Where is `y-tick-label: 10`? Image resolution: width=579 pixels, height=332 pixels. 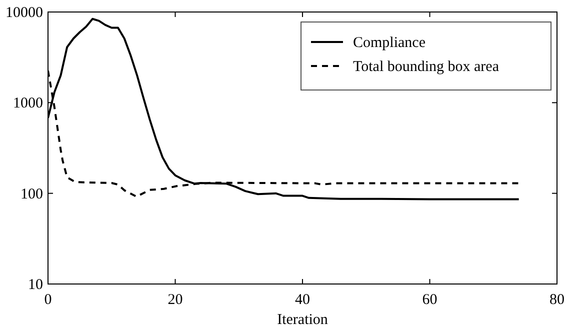
y-tick-label: 10 is located at coordinates (35, 285).